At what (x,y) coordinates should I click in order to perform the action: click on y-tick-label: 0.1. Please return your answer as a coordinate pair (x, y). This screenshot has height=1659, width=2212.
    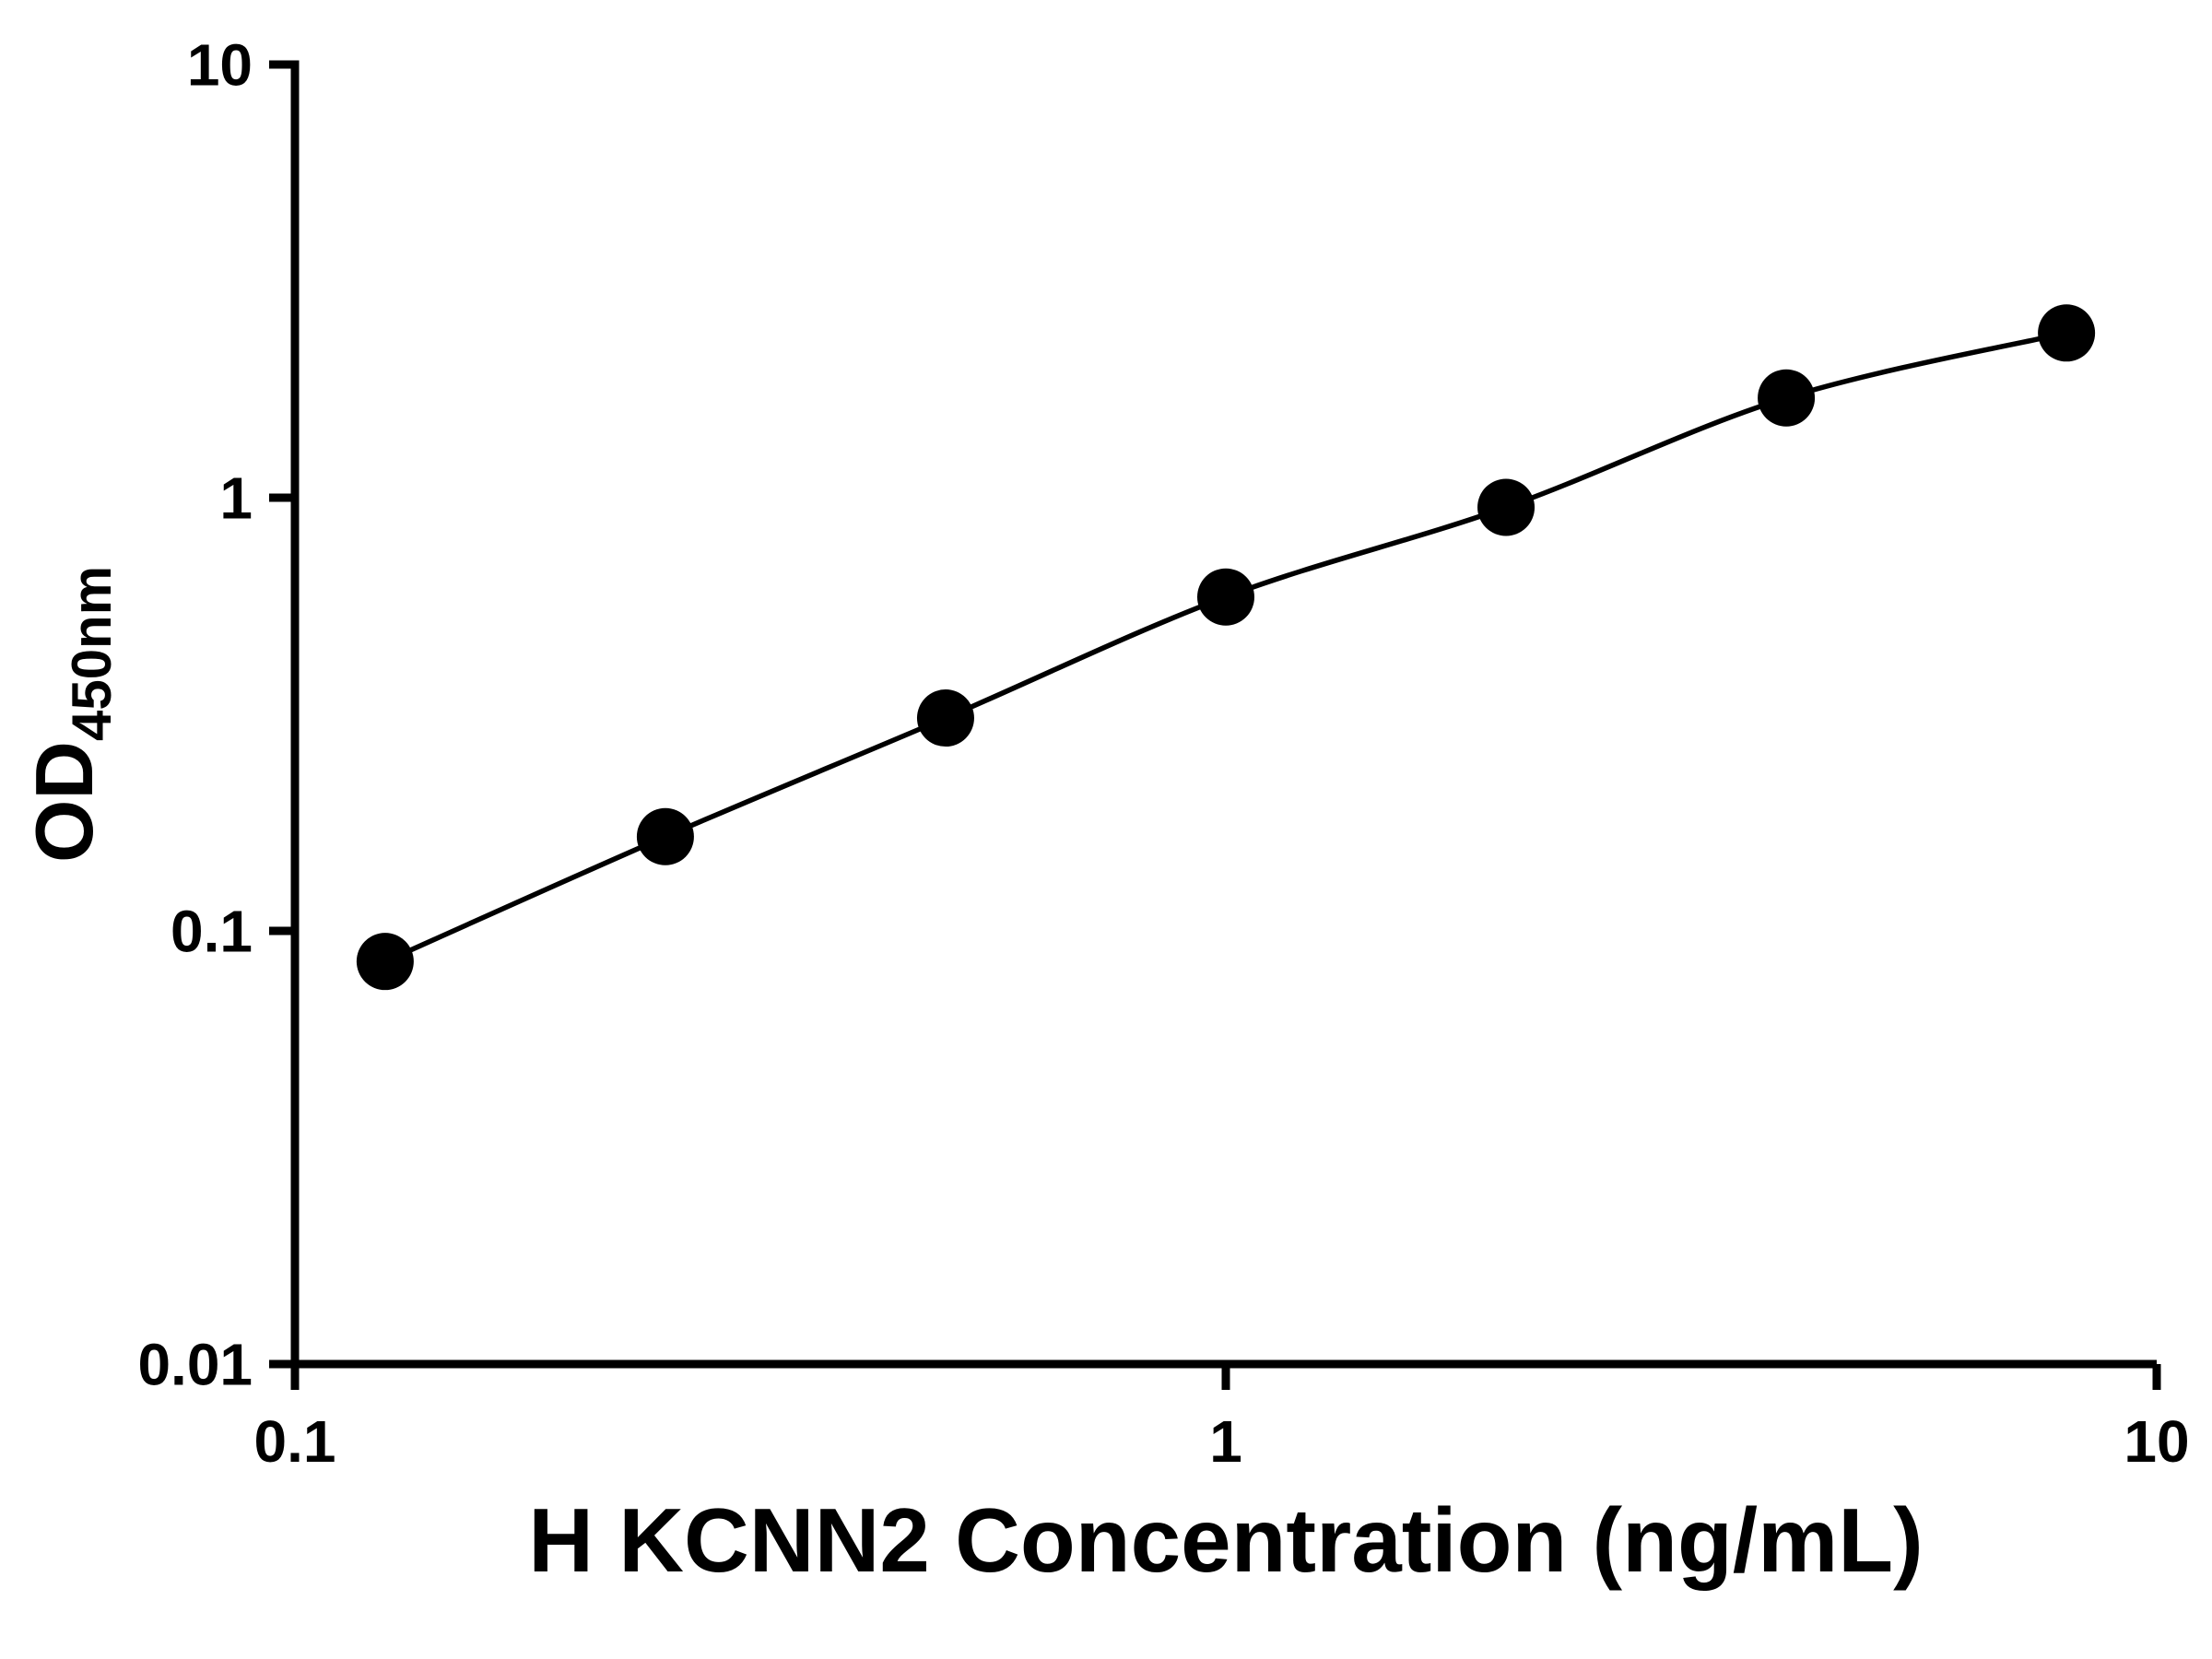
    Looking at the image, I should click on (212, 931).